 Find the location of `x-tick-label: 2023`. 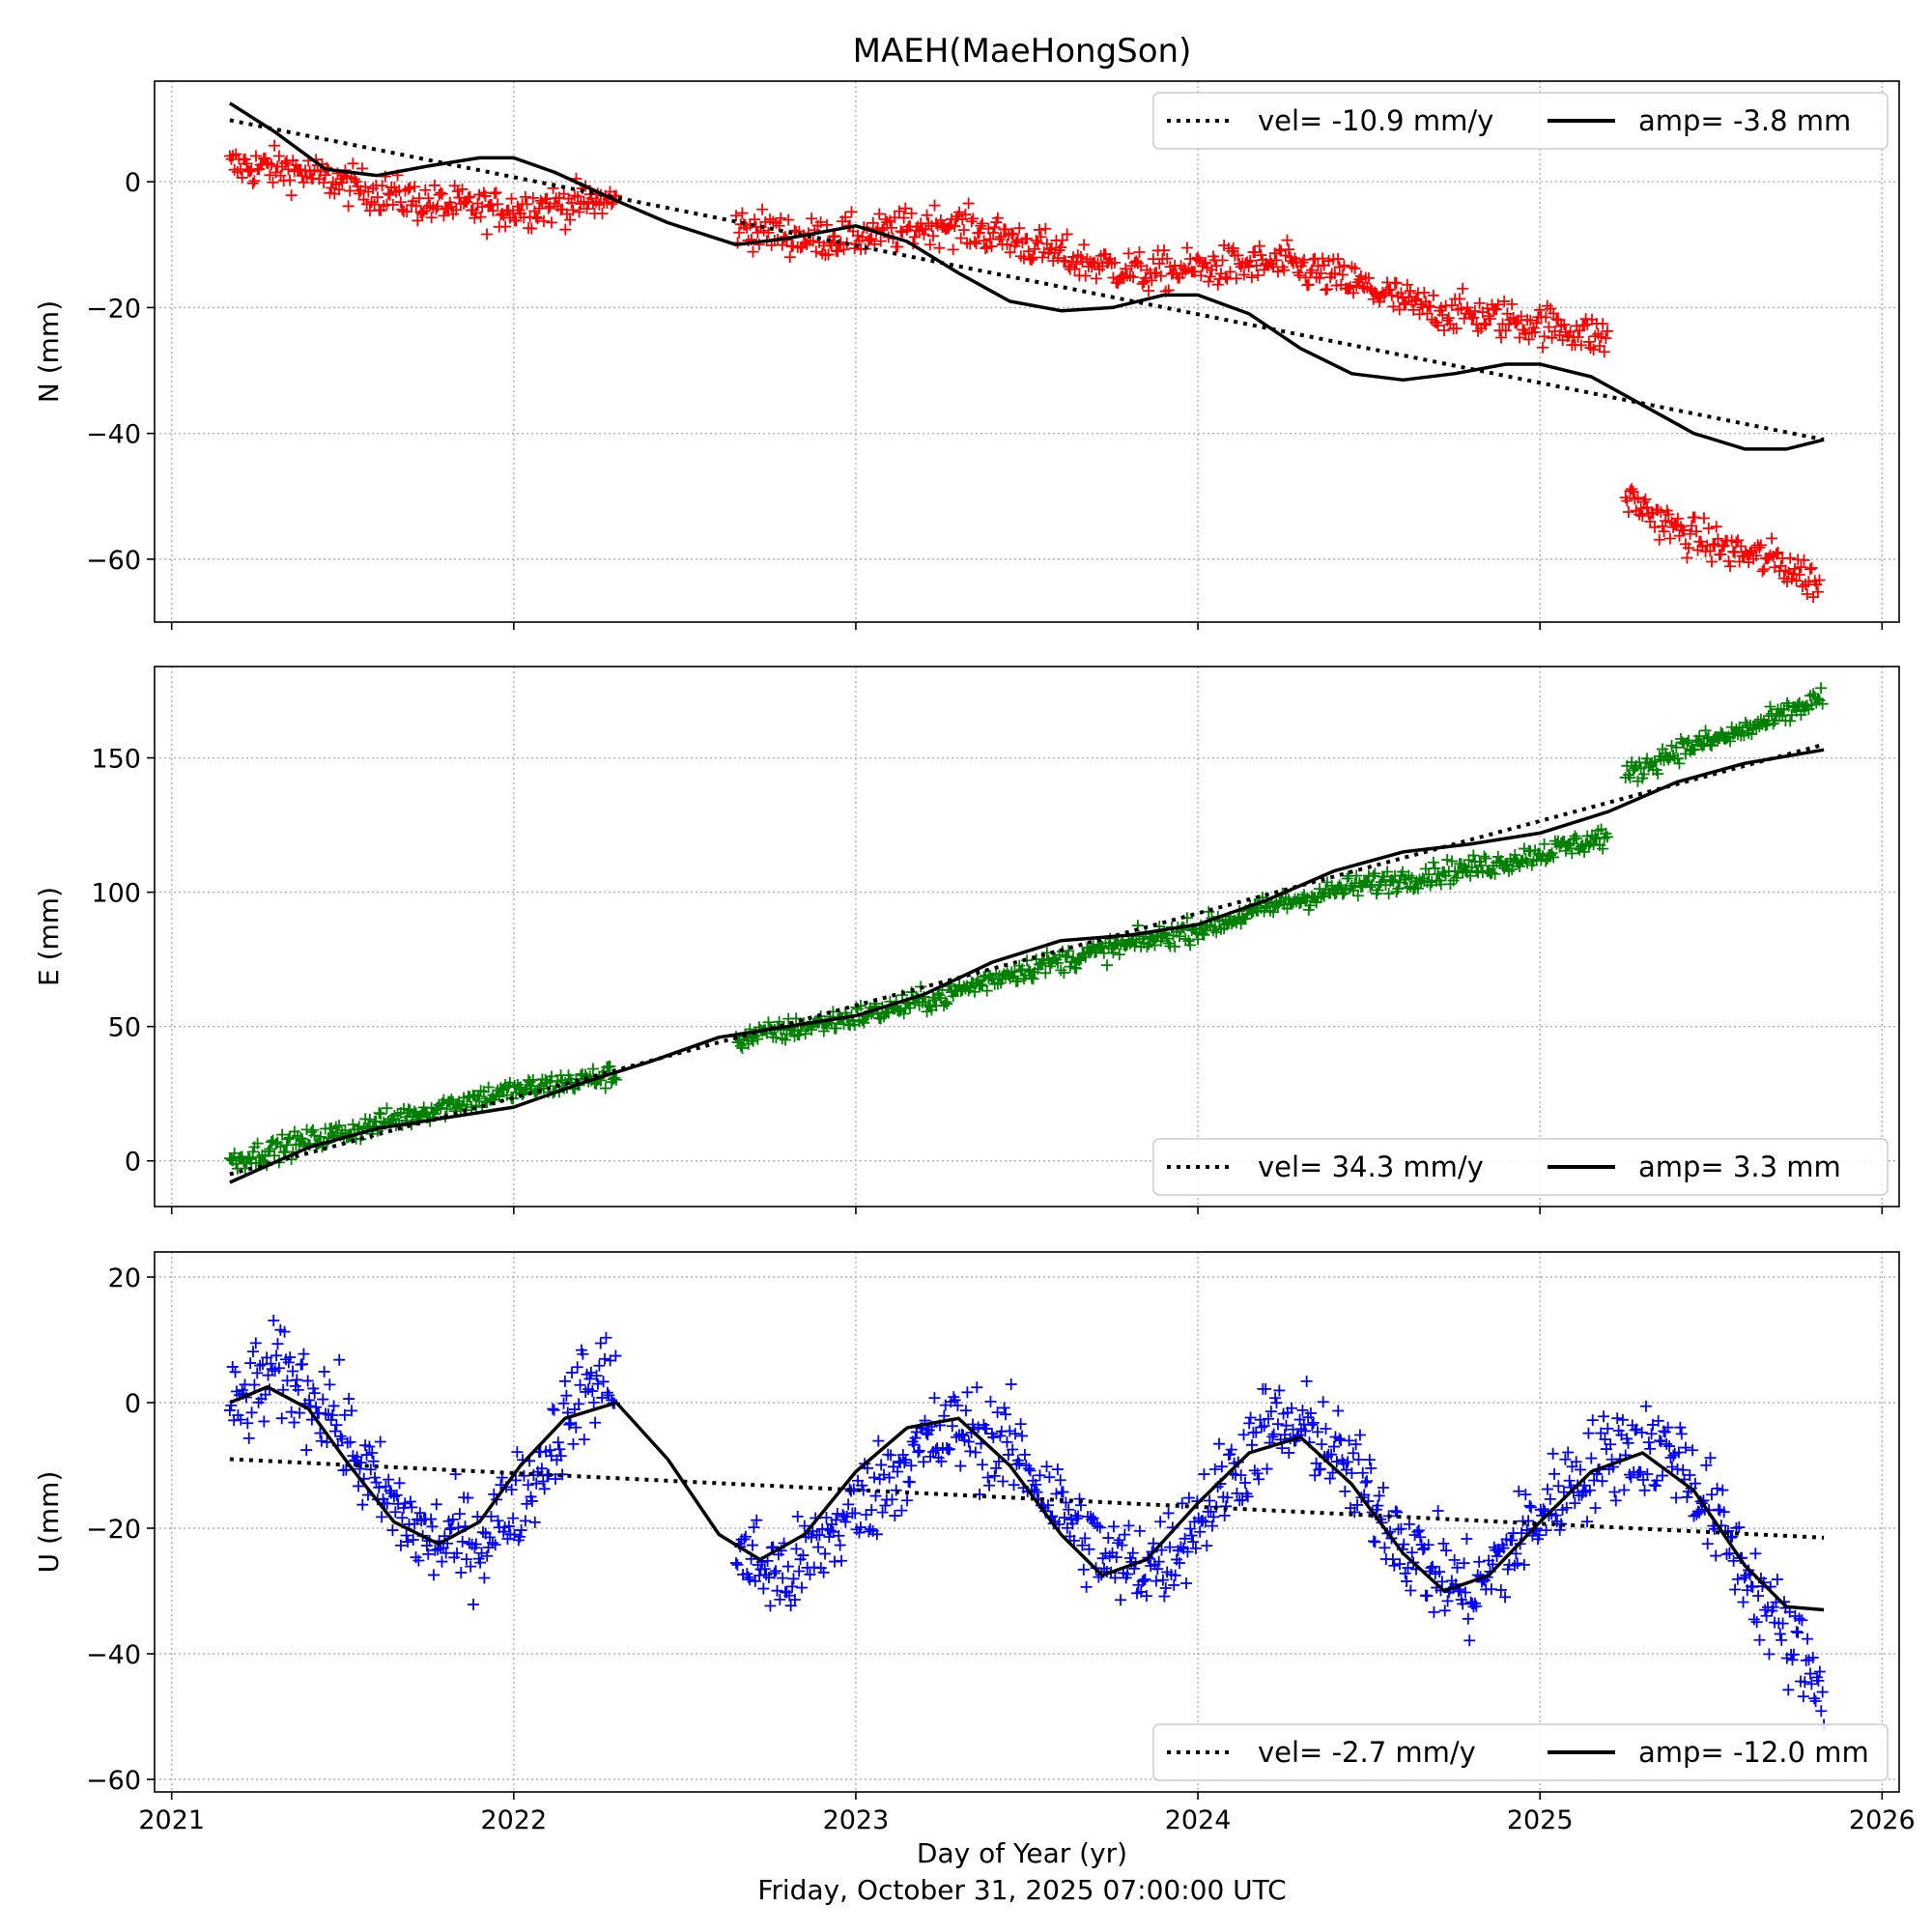

x-tick-label: 2023 is located at coordinates (856, 1820).